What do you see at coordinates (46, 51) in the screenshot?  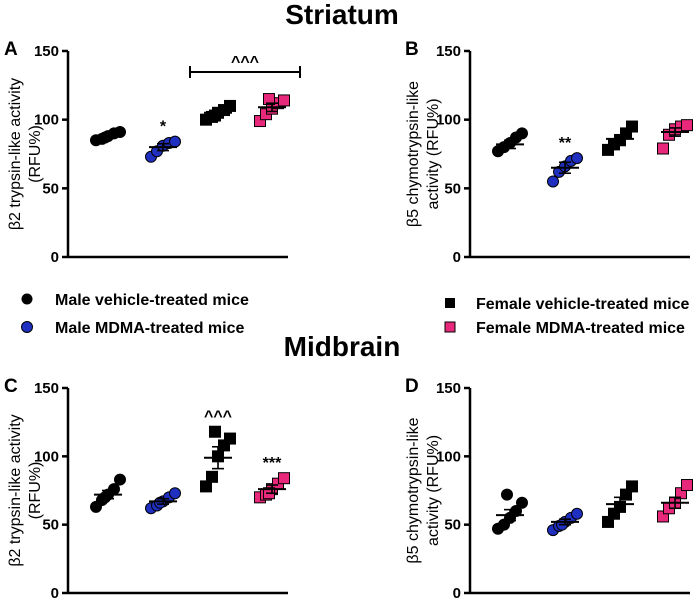 I see `y-tick-label-a-150: 150` at bounding box center [46, 51].